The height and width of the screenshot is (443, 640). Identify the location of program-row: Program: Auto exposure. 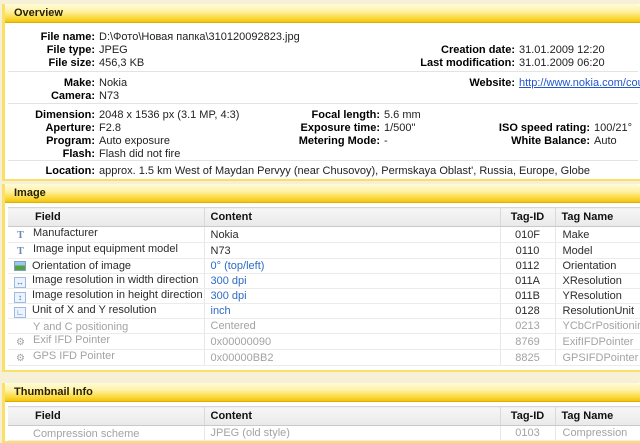
(87, 141).